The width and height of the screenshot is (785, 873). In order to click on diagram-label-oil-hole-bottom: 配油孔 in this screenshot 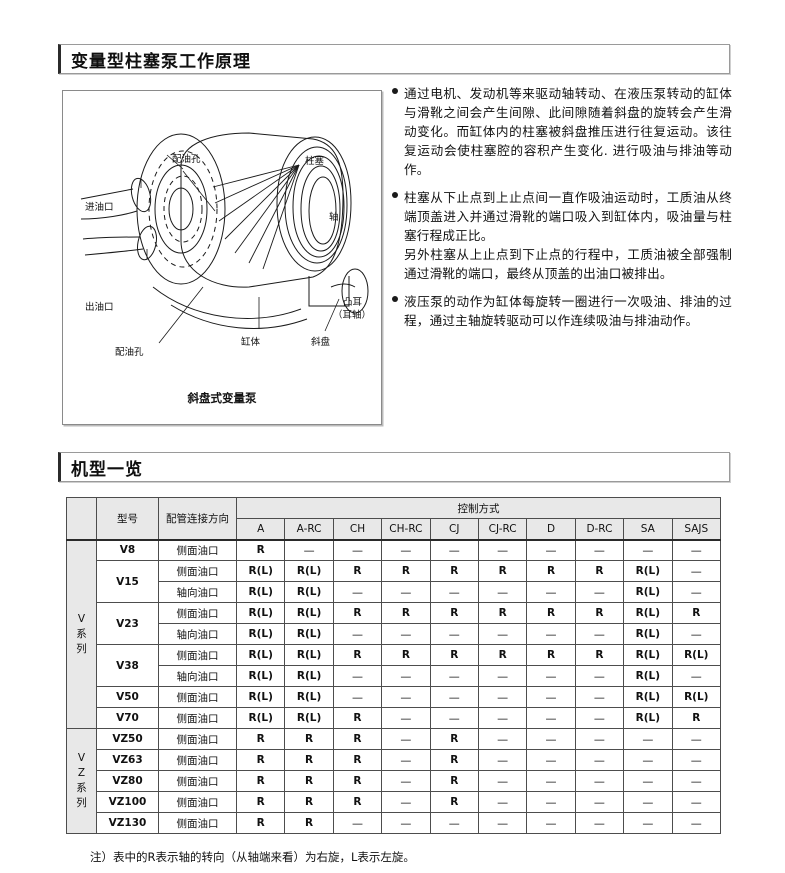, I will do `click(129, 352)`.